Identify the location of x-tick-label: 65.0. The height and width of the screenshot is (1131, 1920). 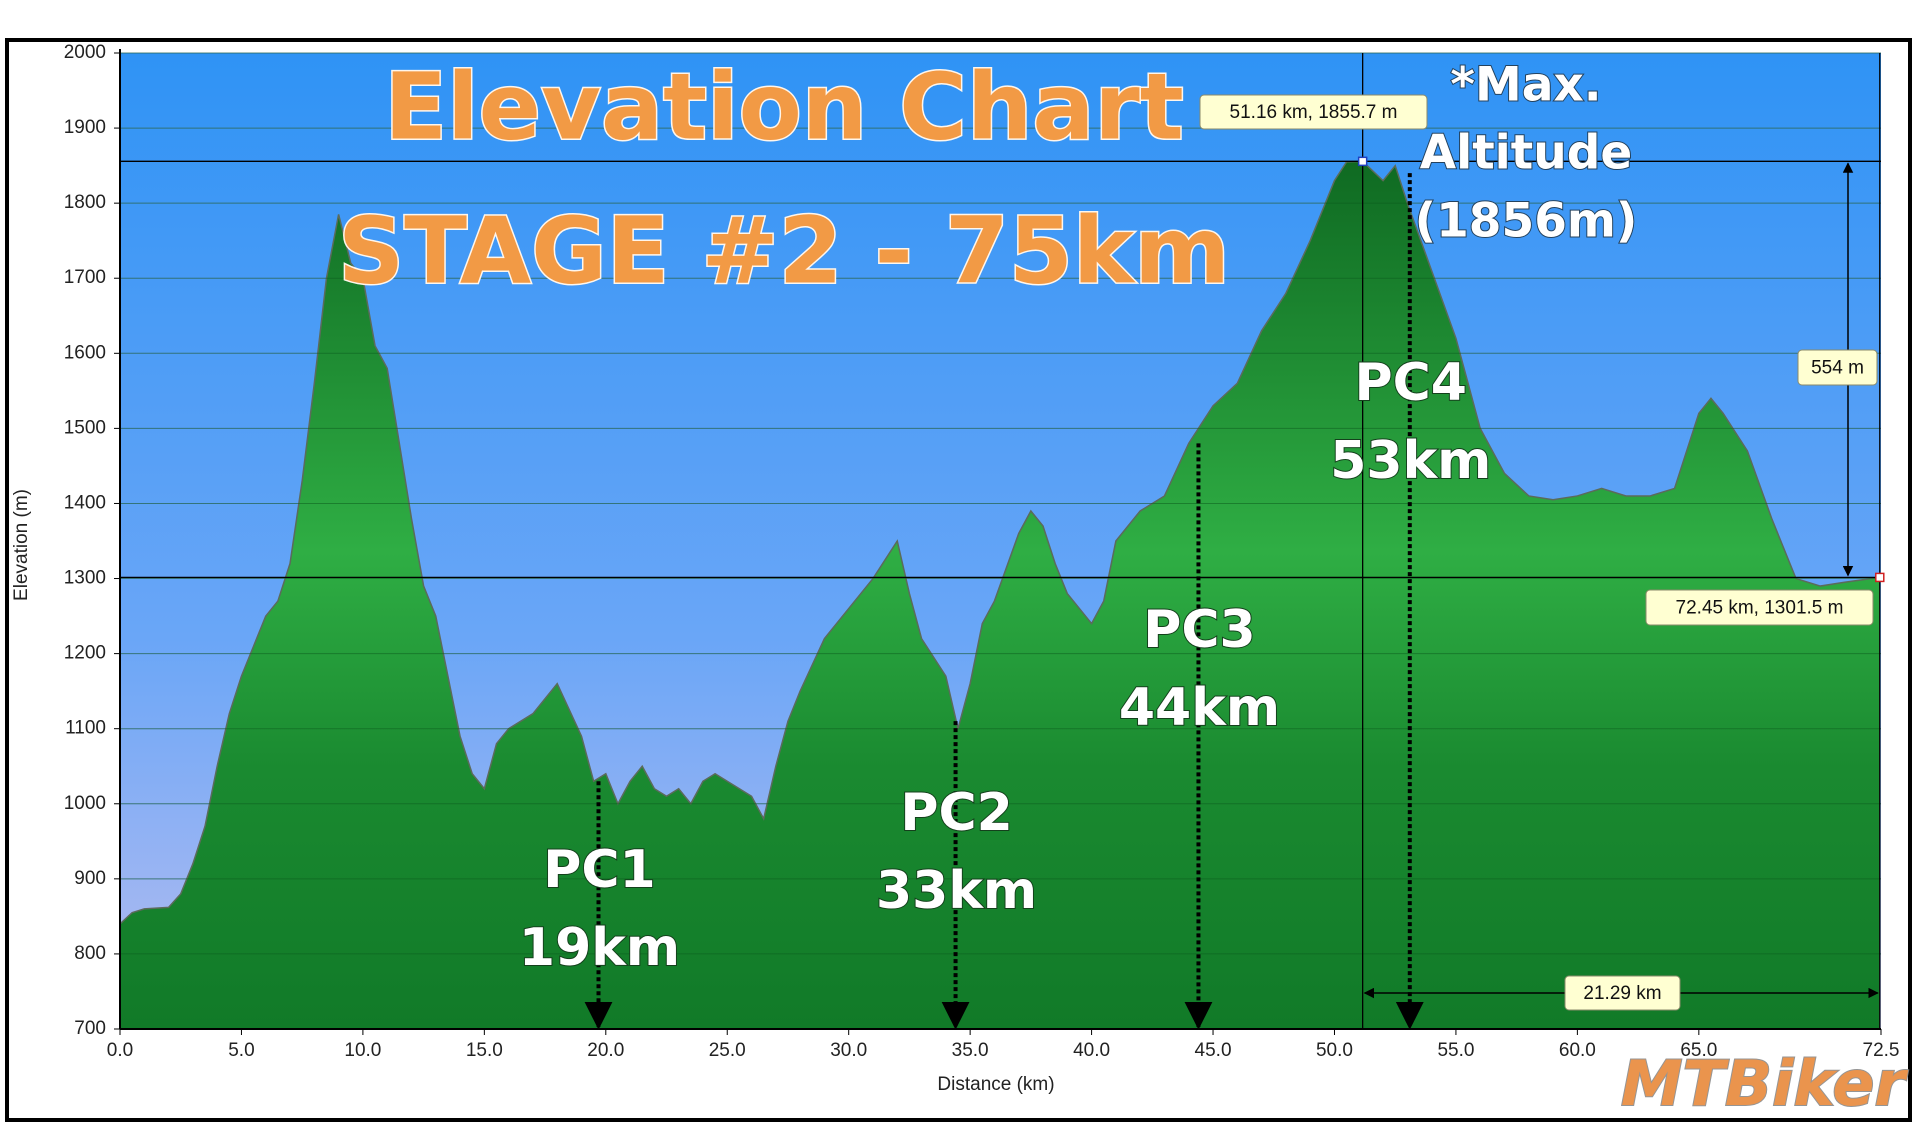
(1698, 1050).